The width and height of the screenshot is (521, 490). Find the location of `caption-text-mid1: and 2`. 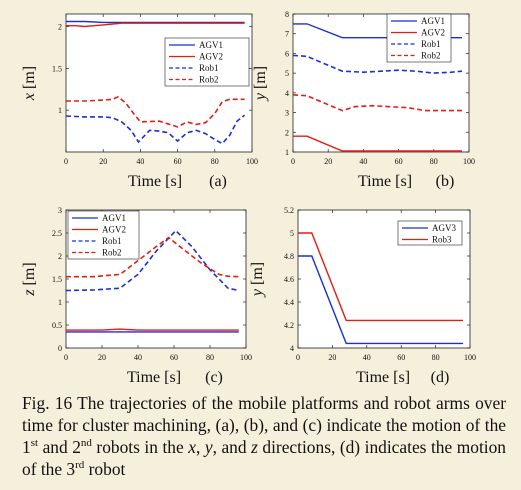

caption-text-mid1: and 2 is located at coordinates (59, 447).